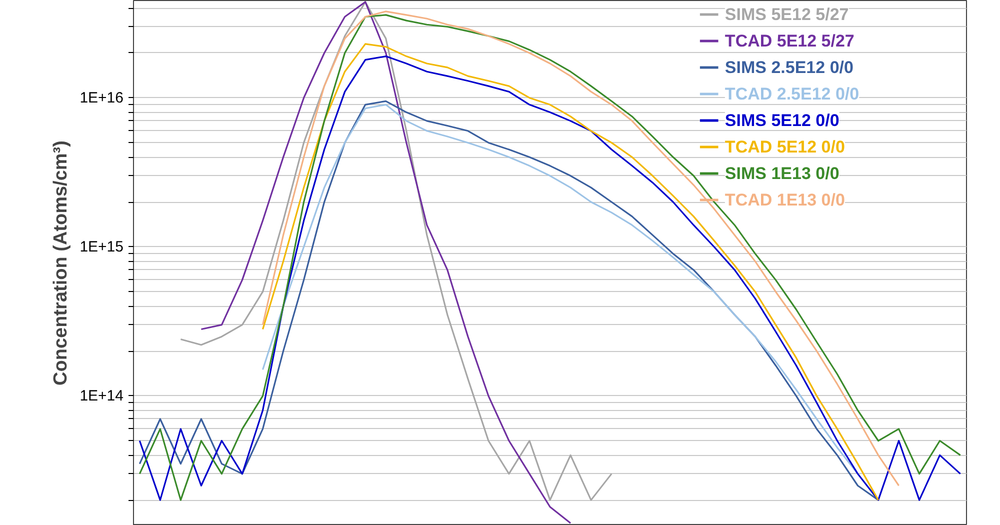 This screenshot has height=525, width=1000. What do you see at coordinates (102, 395) in the screenshot?
I see `y-tick-label: 1E+14` at bounding box center [102, 395].